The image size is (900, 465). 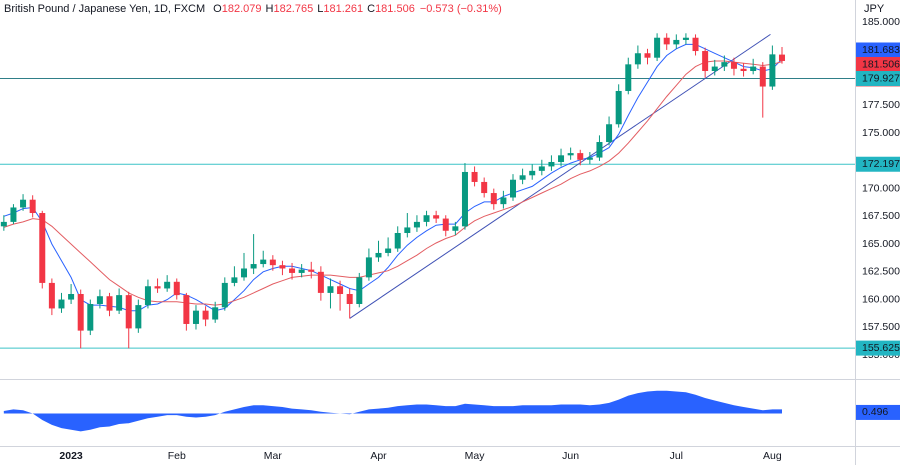 I want to click on ohlc-value: 181.506, so click(x=395, y=9).